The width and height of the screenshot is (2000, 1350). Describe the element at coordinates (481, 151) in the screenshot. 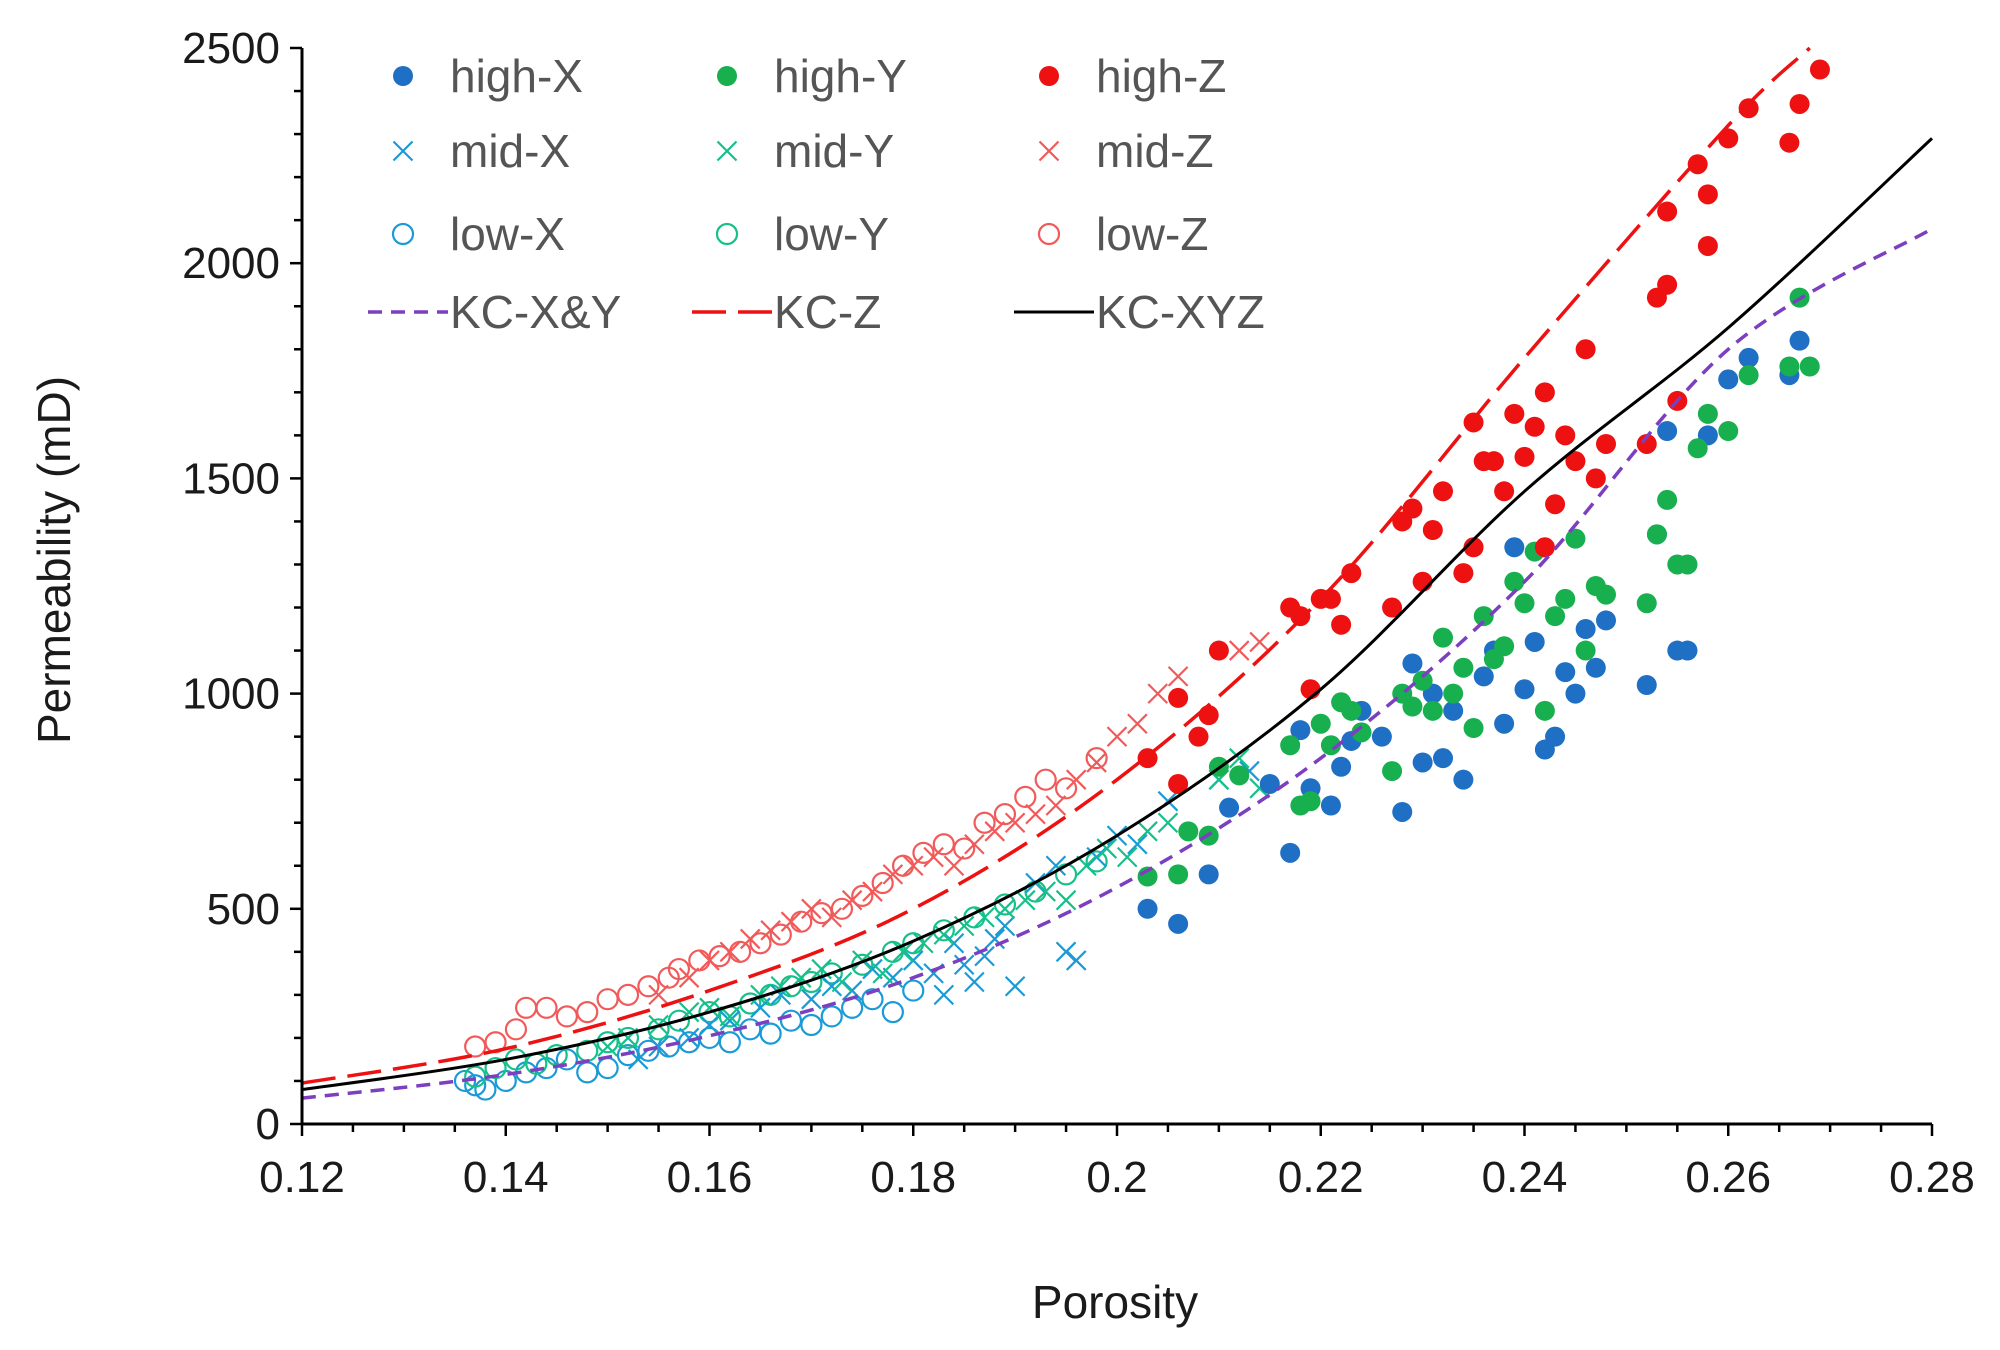

I see `legend-entry: mid-X` at that location.